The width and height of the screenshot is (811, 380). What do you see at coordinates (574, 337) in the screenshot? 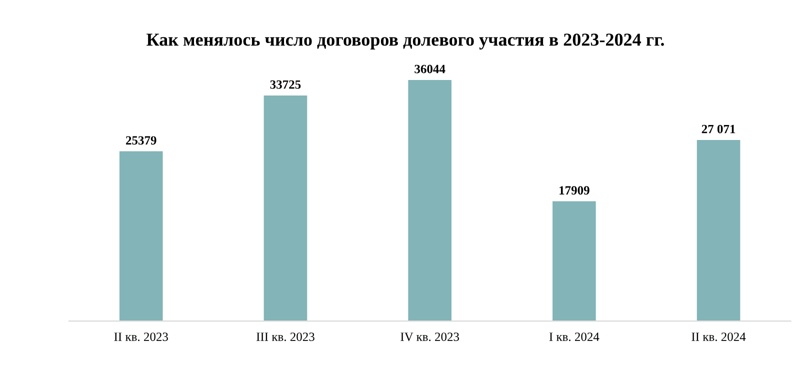
I see `x-tick-label: I кв. 2024` at bounding box center [574, 337].